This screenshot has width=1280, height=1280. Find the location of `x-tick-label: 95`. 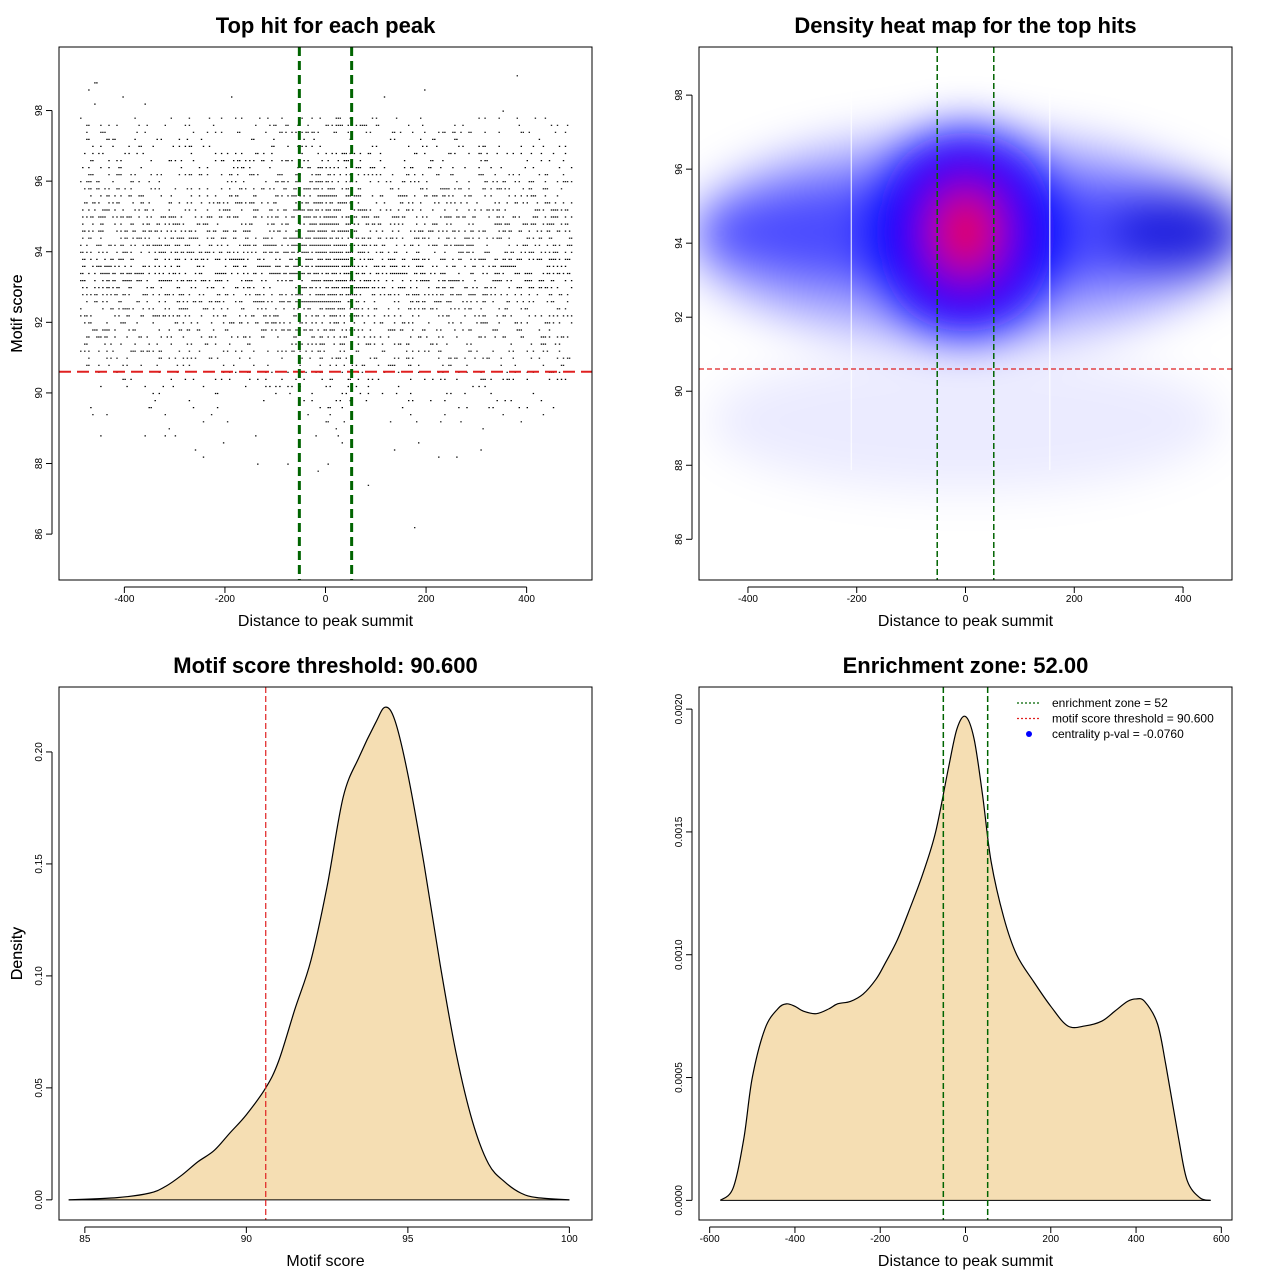

x-tick-label: 95 is located at coordinates (408, 1239).